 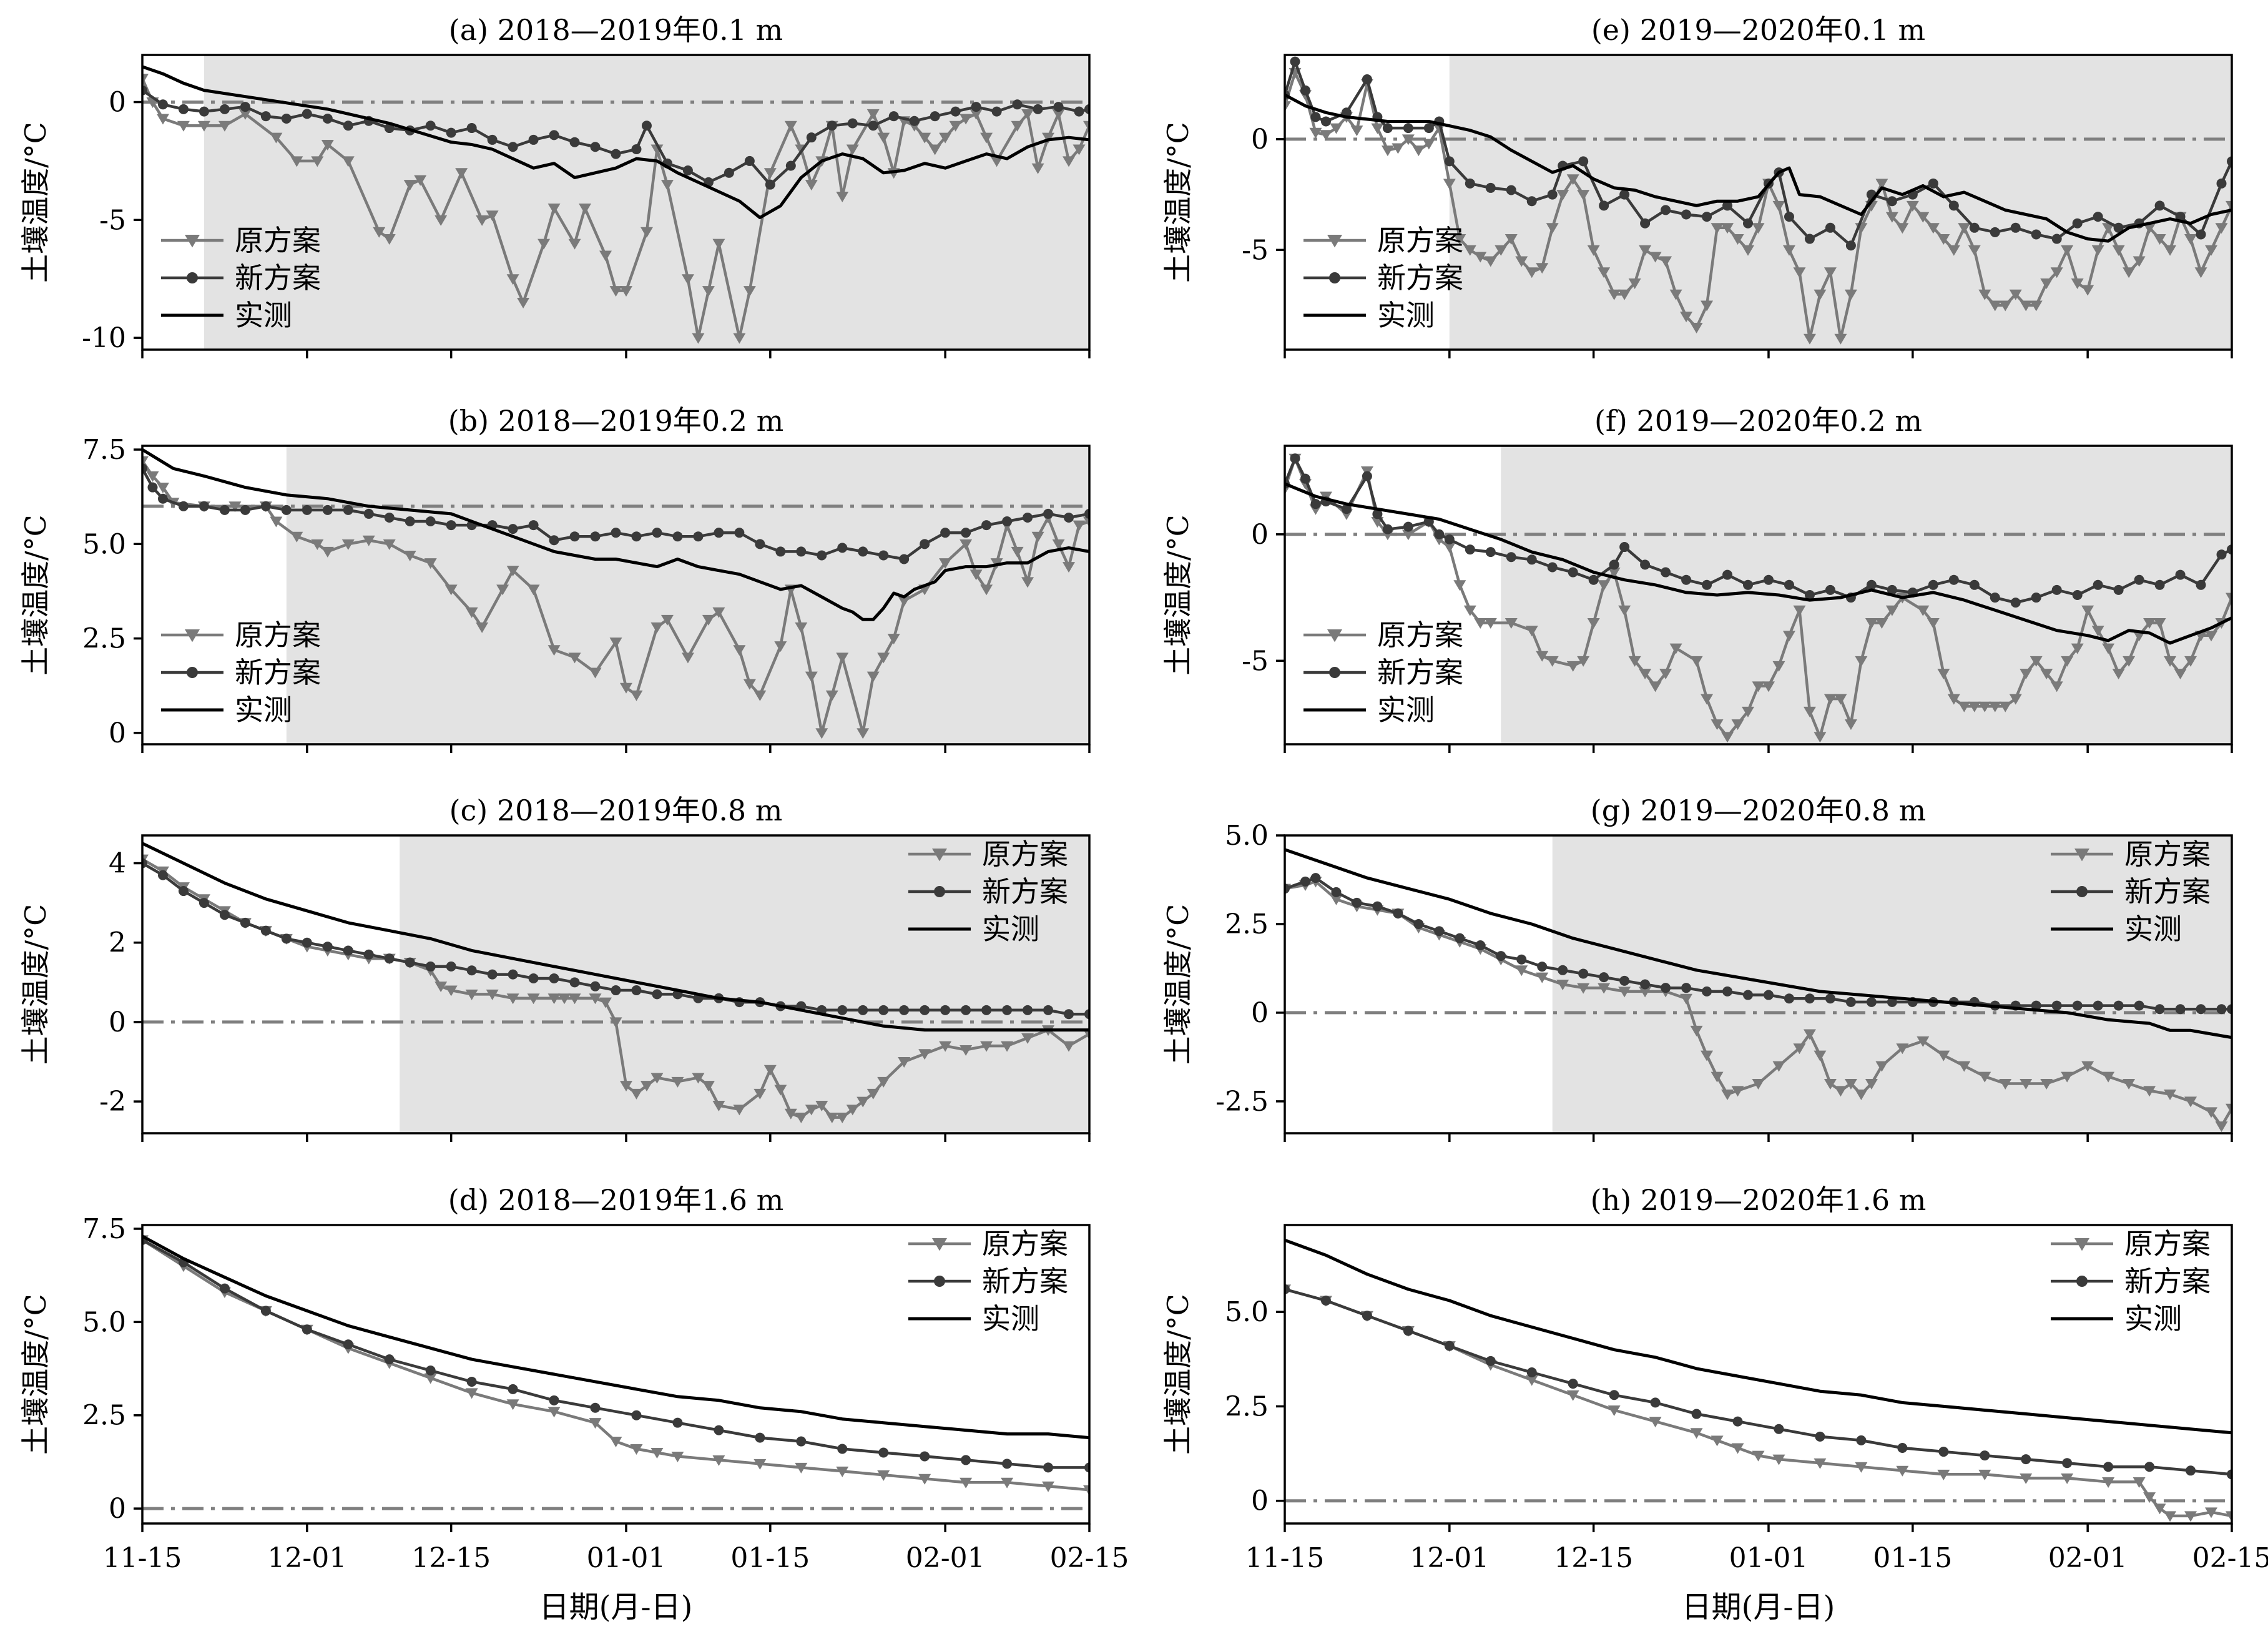 I want to click on panel-title: (e) 2019—2020年0.1 m, so click(x=1758, y=30).